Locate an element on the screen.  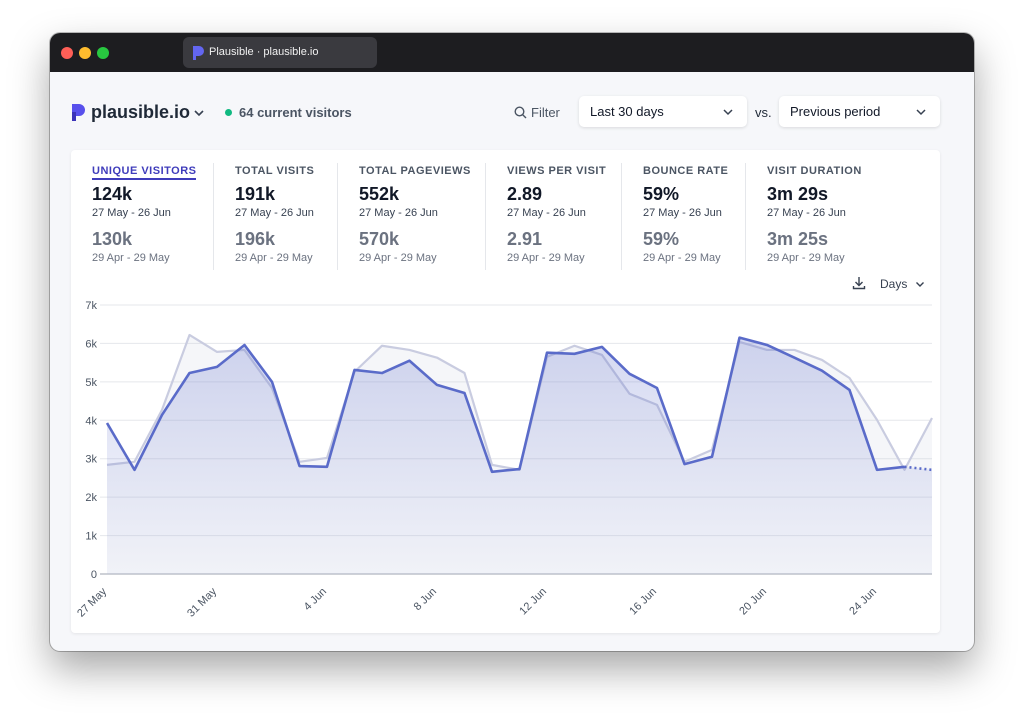
metric-value: 191k is located at coordinates (255, 194).